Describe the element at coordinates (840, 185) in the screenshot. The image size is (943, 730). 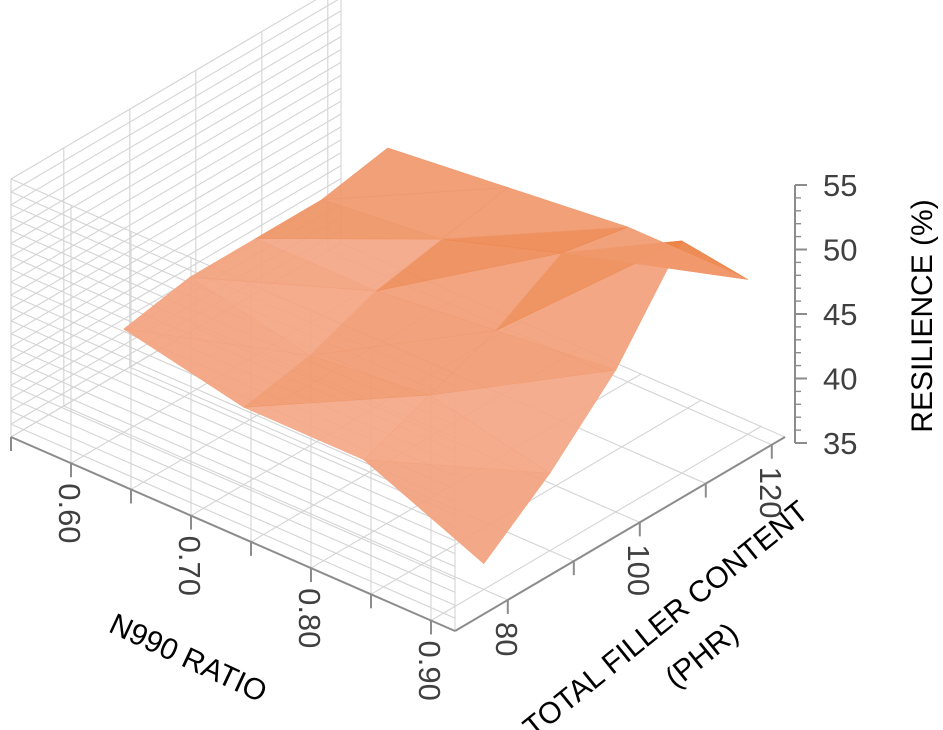
I see `z-tick-label: 55` at that location.